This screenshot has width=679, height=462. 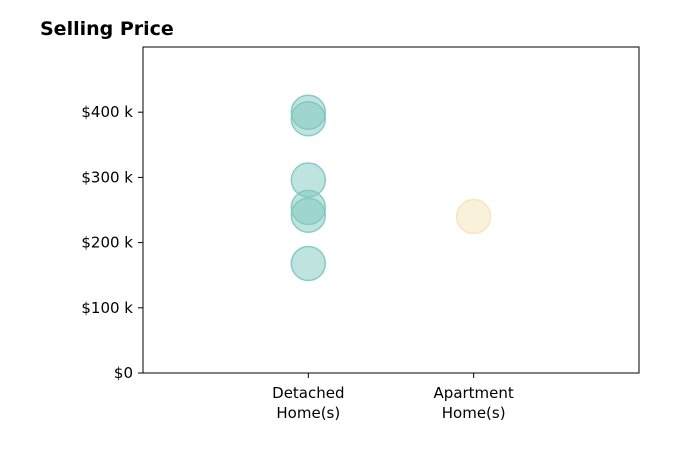 I want to click on y-tick-label: $100 k, so click(x=107, y=308).